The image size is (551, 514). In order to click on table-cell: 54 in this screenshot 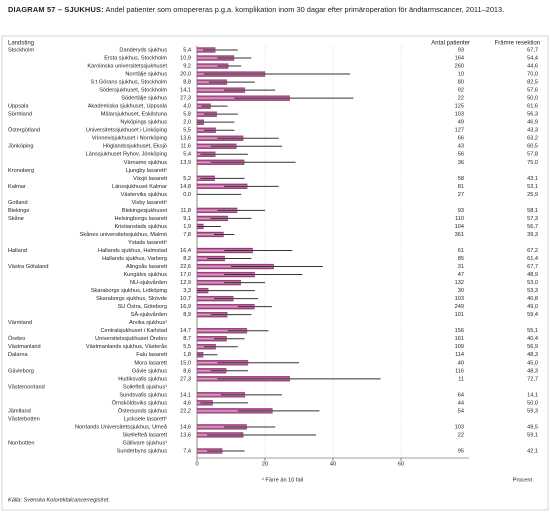, I will do `click(461, 411)`.